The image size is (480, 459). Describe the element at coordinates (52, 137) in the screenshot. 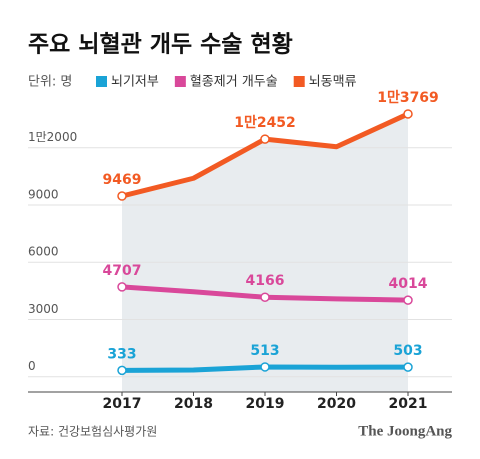

I see `y-tick-label: 1만2000` at that location.